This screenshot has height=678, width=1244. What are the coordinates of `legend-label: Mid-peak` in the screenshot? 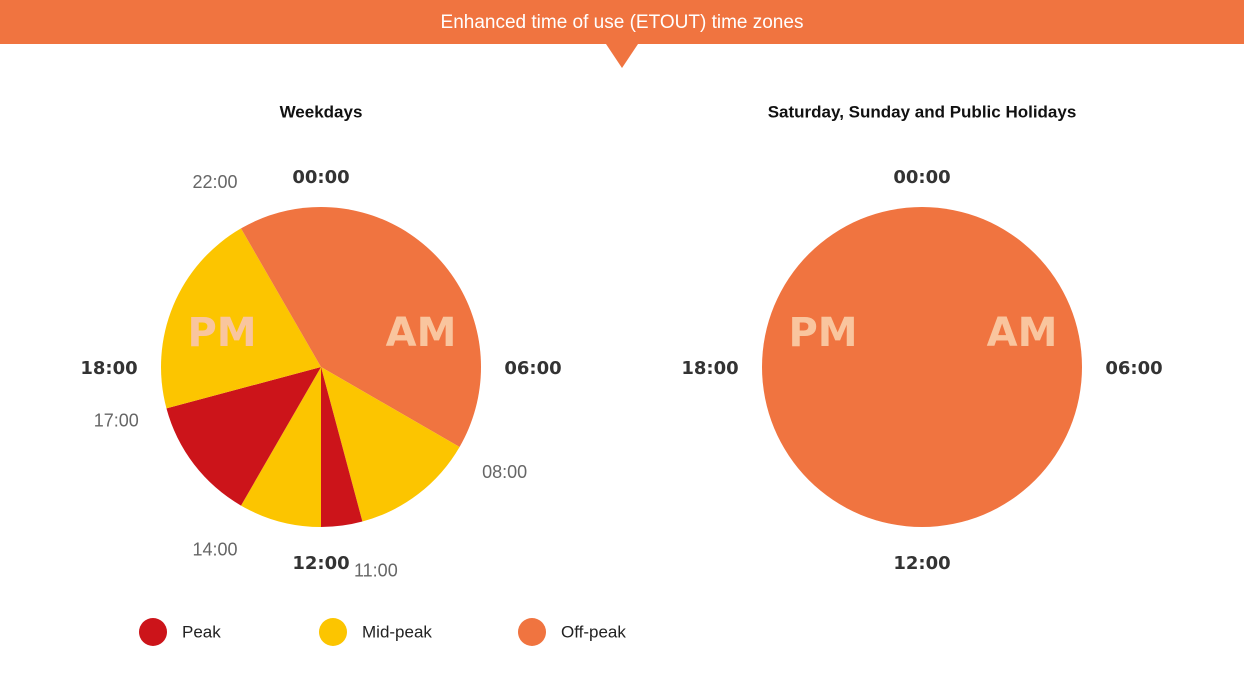 It's located at (397, 631).